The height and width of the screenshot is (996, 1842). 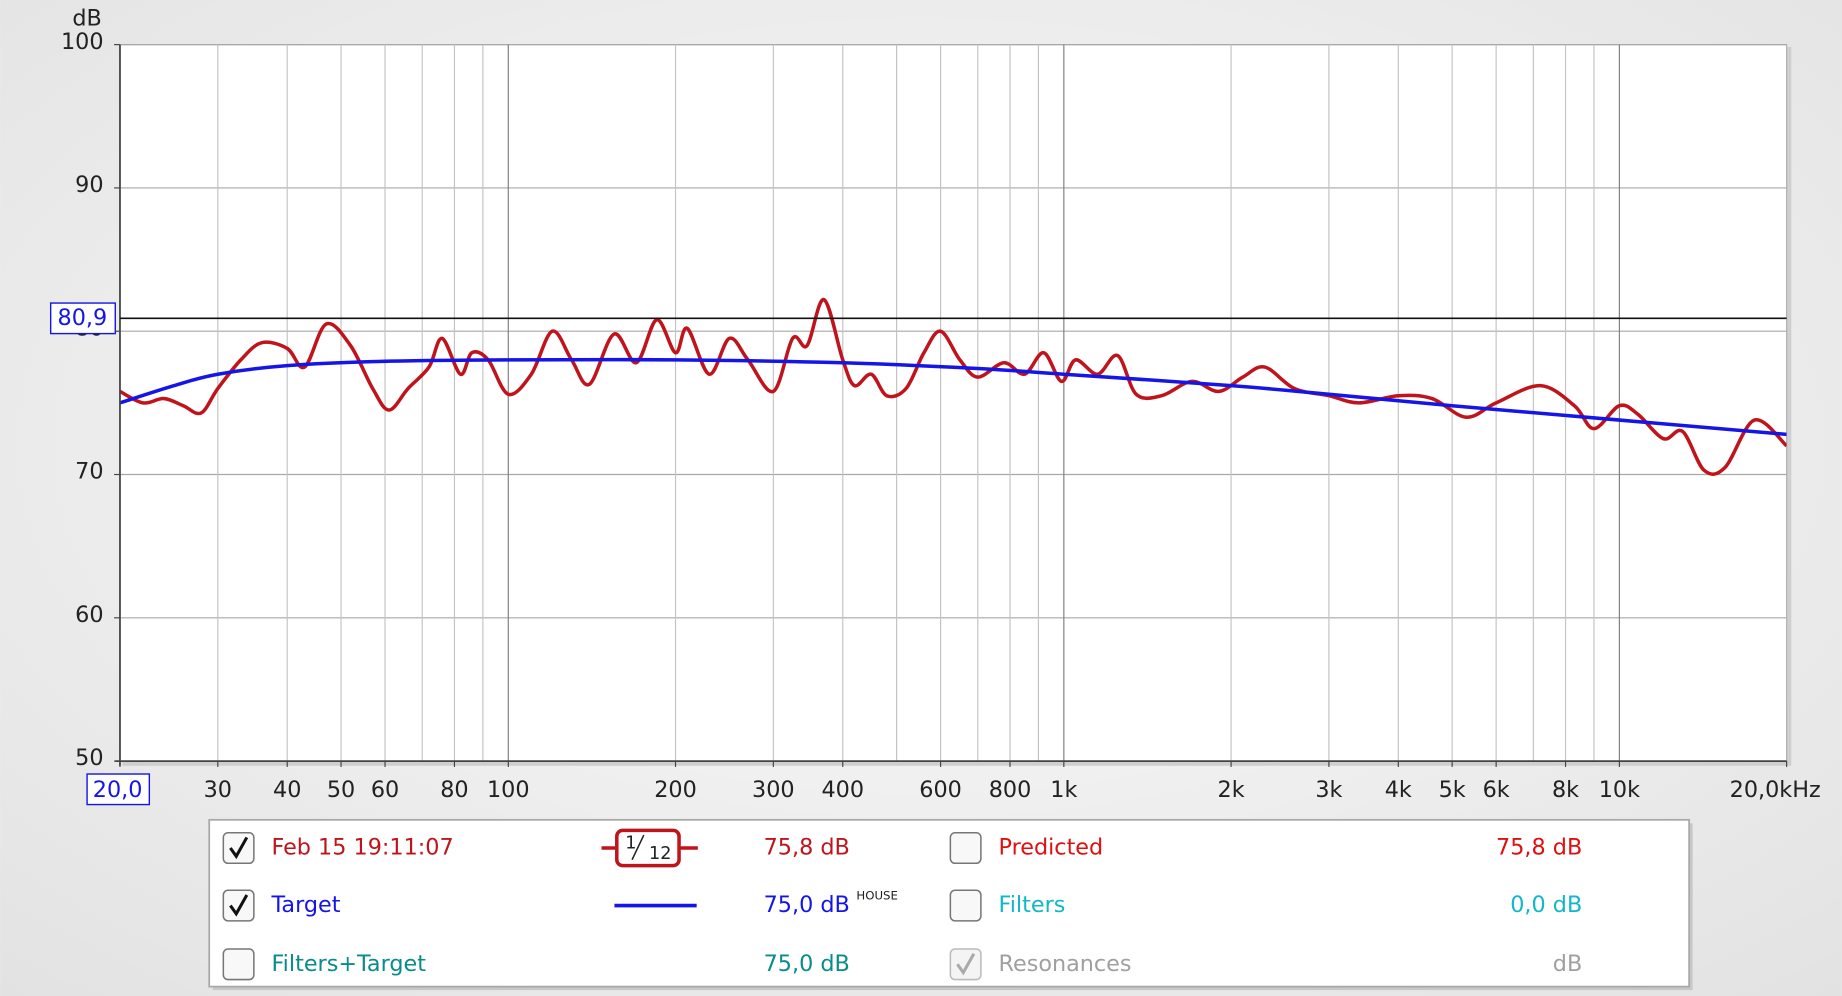 I want to click on x-tick-label: 8k, so click(x=1565, y=790).